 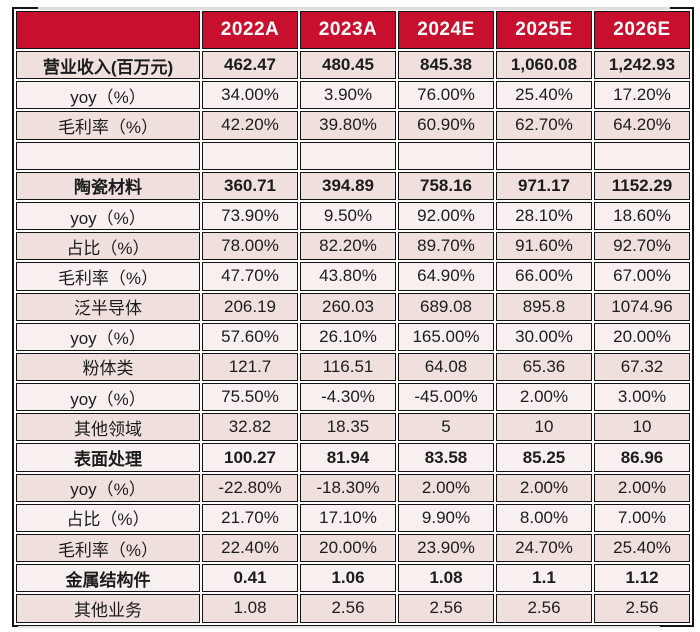 What do you see at coordinates (250, 397) in the screenshot?
I see `value-cell: 75.50%` at bounding box center [250, 397].